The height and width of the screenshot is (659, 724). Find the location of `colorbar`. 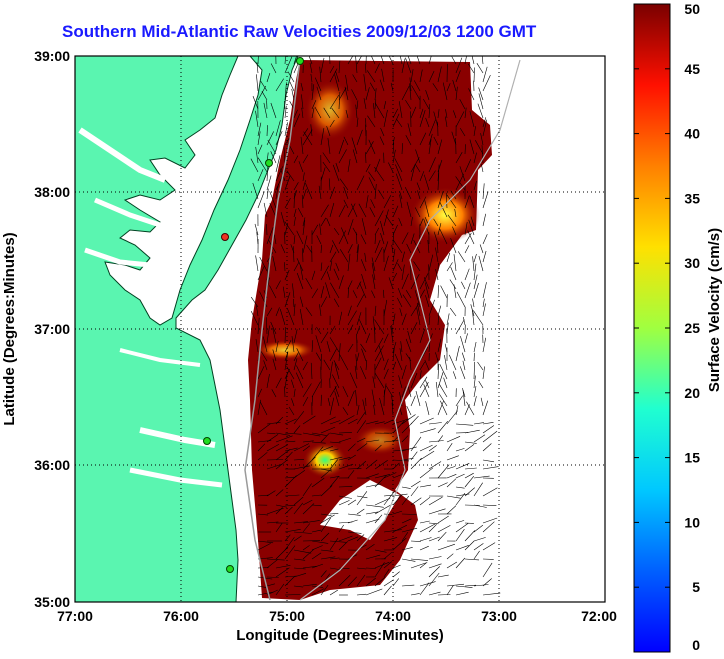

colorbar is located at coordinates (652, 328).